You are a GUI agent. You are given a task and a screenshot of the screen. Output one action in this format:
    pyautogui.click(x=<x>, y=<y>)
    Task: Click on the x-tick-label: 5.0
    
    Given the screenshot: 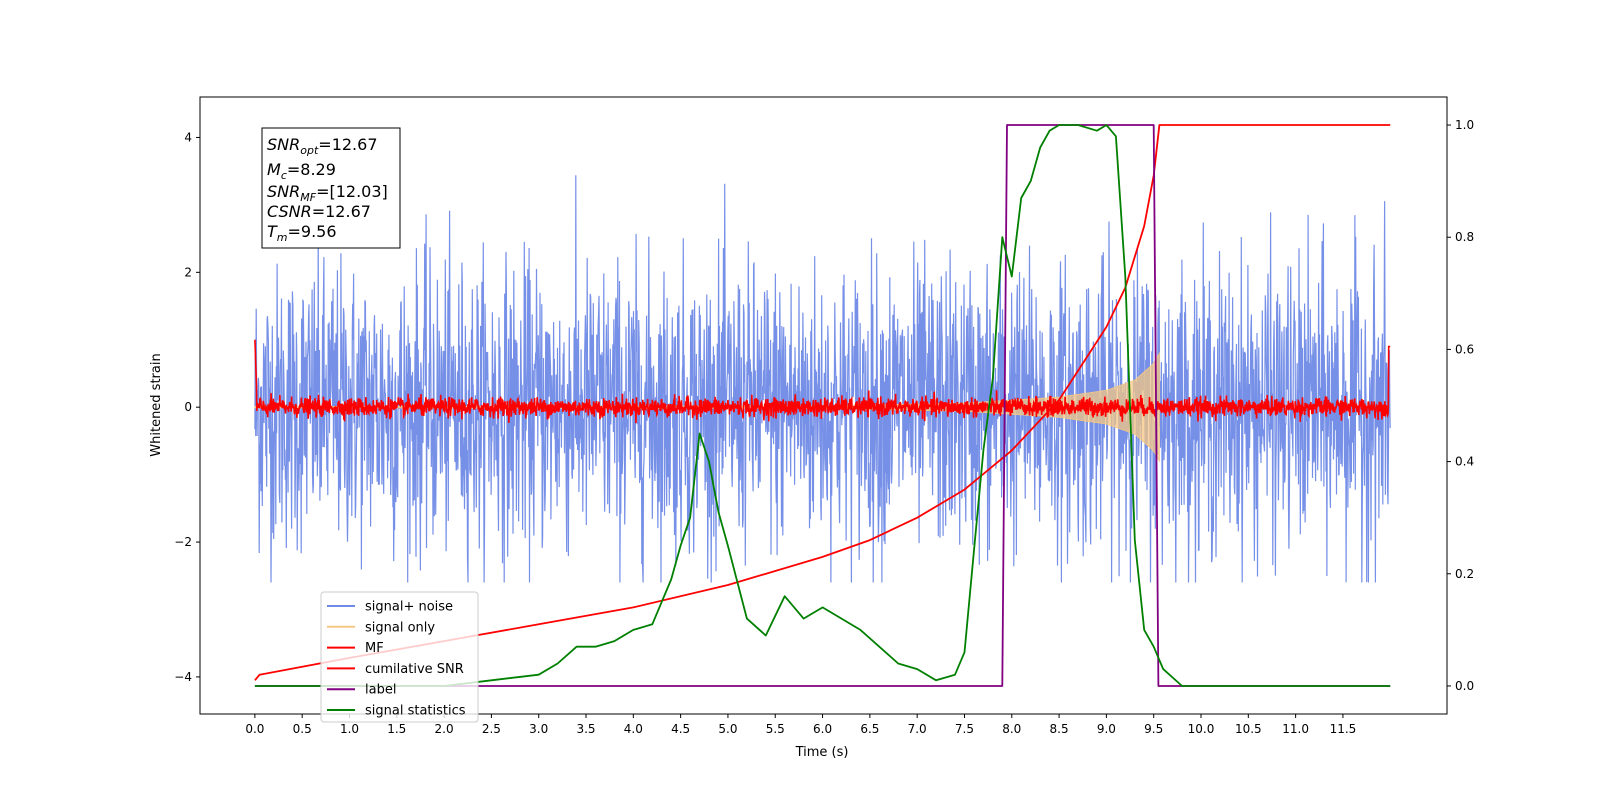 What is the action you would take?
    pyautogui.click(x=727, y=729)
    